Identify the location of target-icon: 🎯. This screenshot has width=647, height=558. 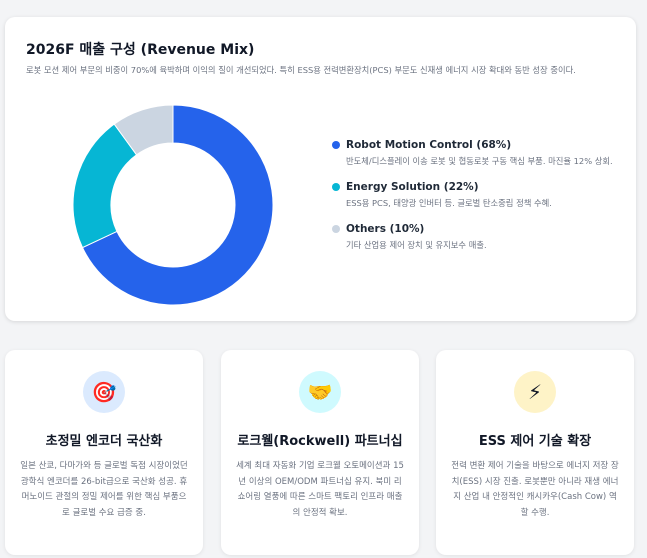
(104, 392).